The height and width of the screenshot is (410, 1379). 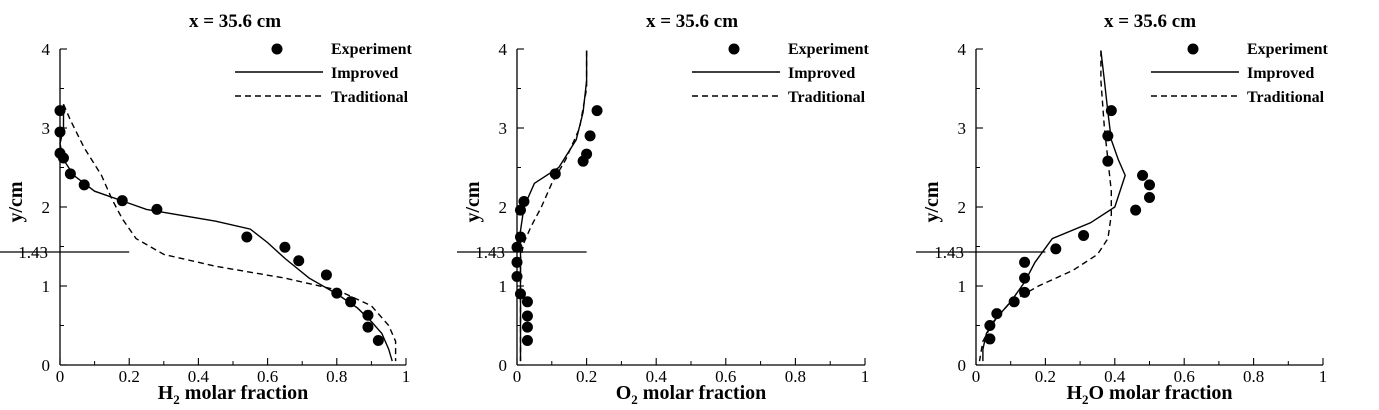 I want to click on x-axis-label: H2 molar fraction, so click(x=233, y=394).